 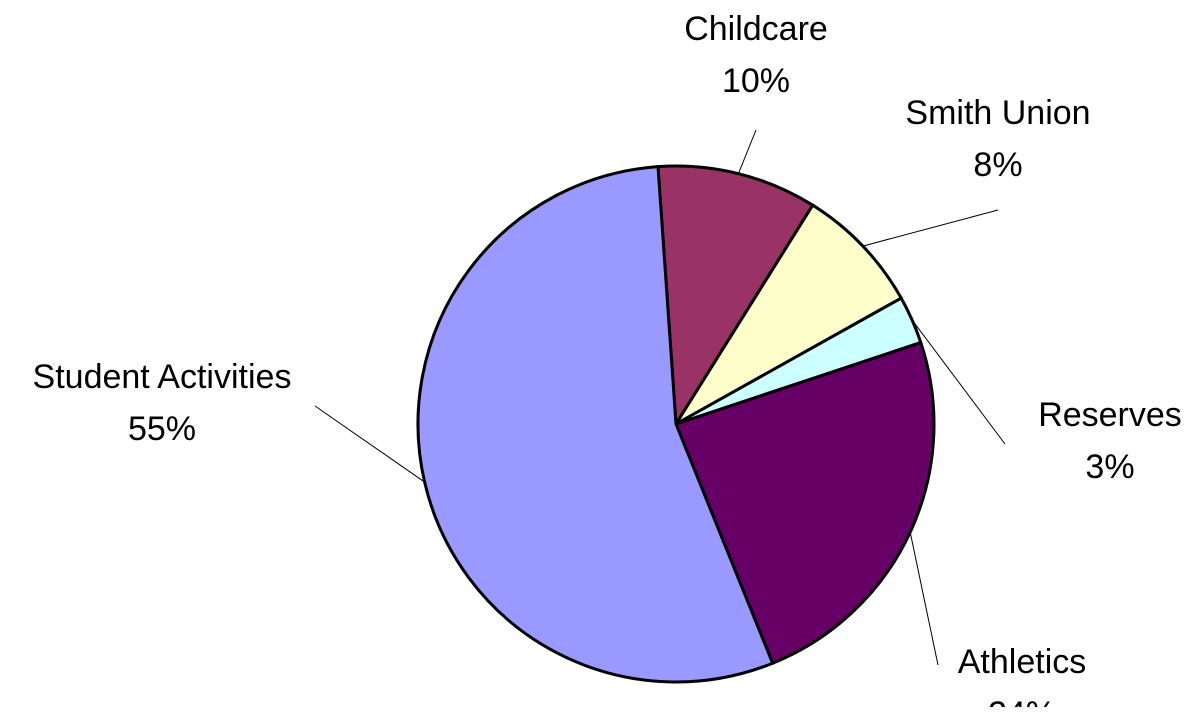 What do you see at coordinates (1110, 415) in the screenshot?
I see `slice-label-reserves: Reserves` at bounding box center [1110, 415].